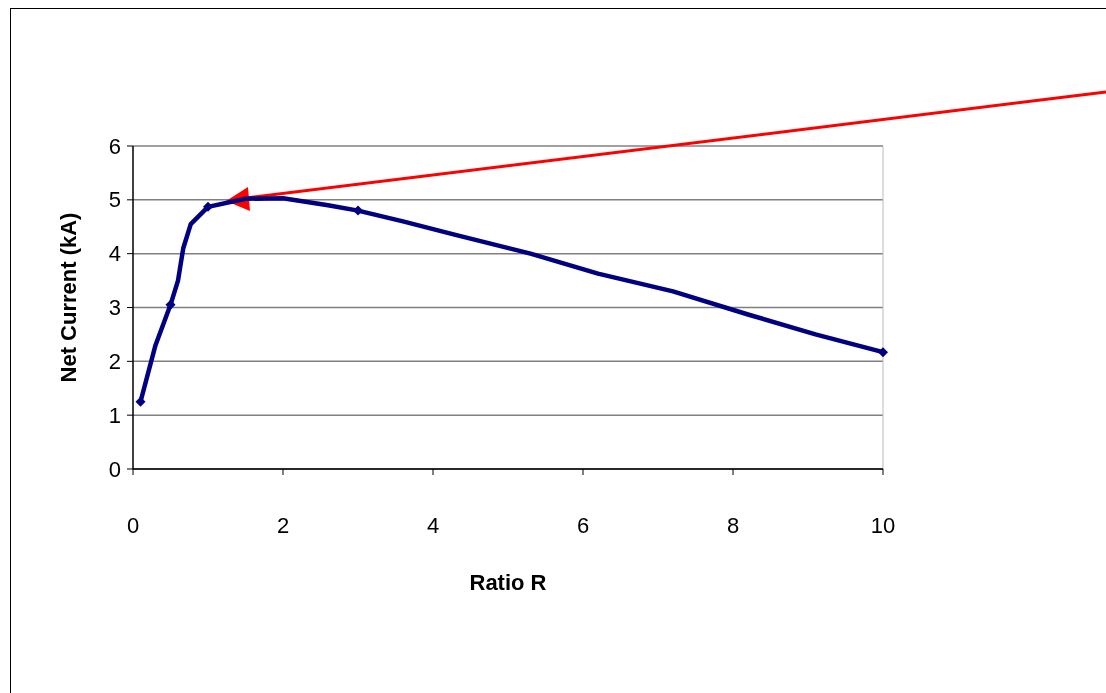 Image resolution: width=1106 pixels, height=693 pixels. I want to click on x-tick-label: 2, so click(283, 525).